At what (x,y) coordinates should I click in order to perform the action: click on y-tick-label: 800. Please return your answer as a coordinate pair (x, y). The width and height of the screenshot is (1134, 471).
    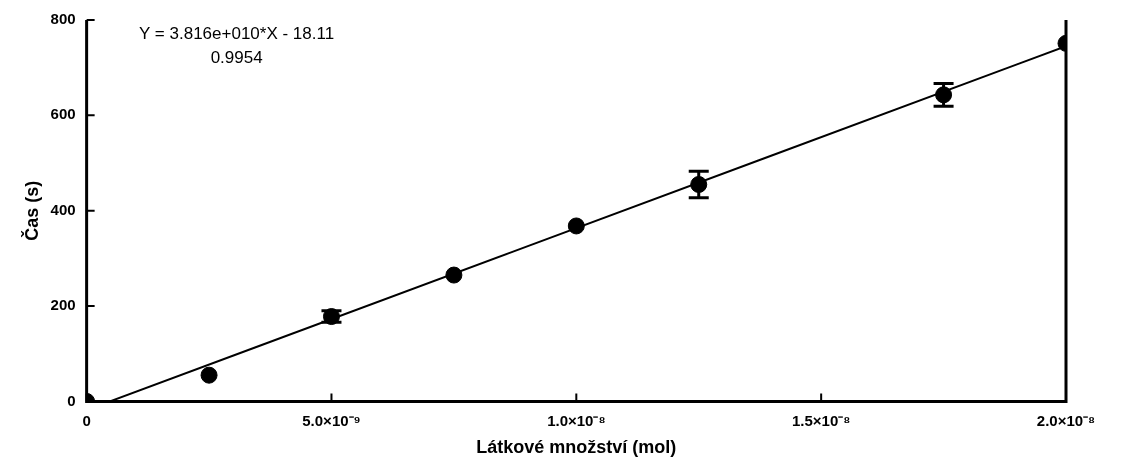
    Looking at the image, I should click on (63, 19).